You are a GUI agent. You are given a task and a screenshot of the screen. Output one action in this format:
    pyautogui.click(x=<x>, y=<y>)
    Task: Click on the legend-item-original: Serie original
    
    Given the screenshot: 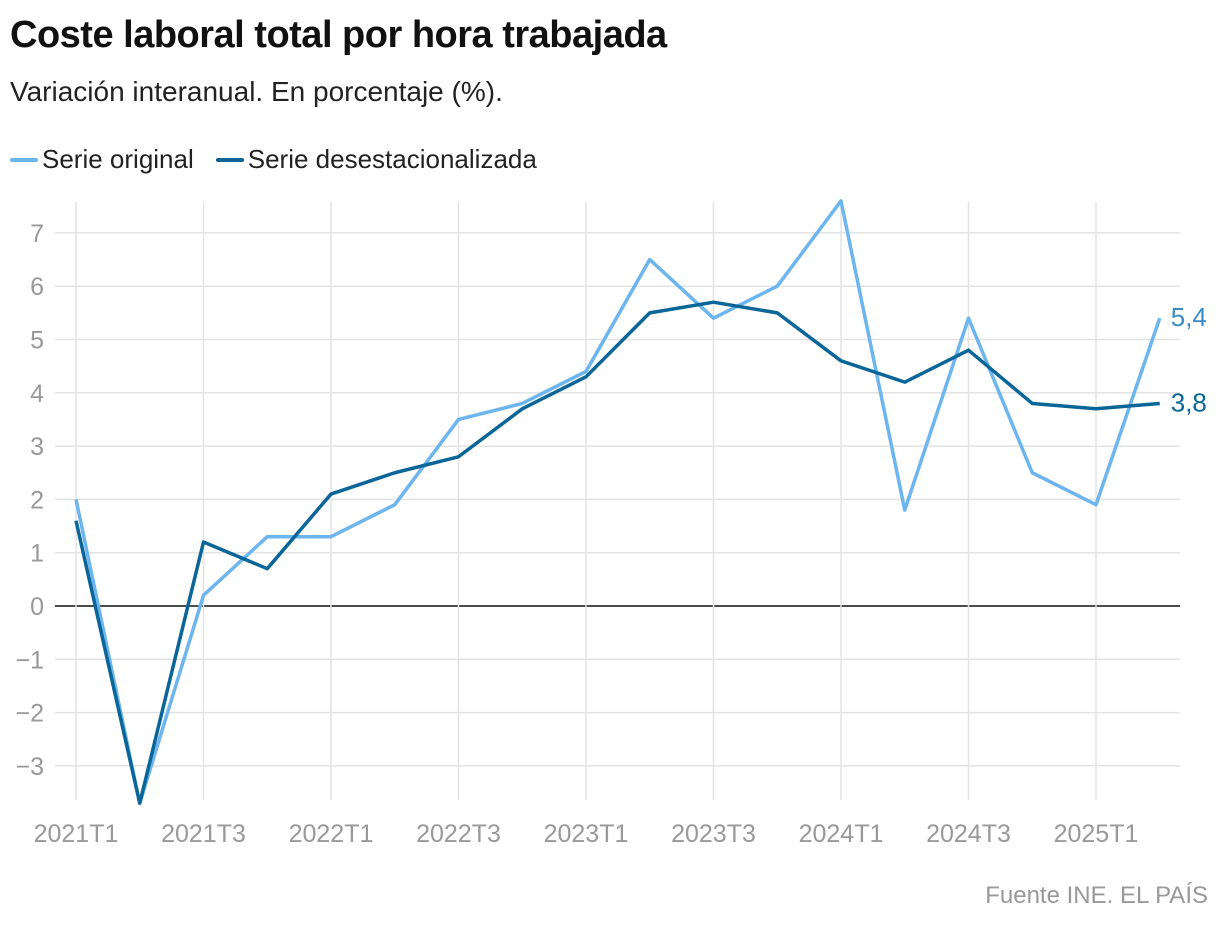 What is the action you would take?
    pyautogui.click(x=102, y=159)
    